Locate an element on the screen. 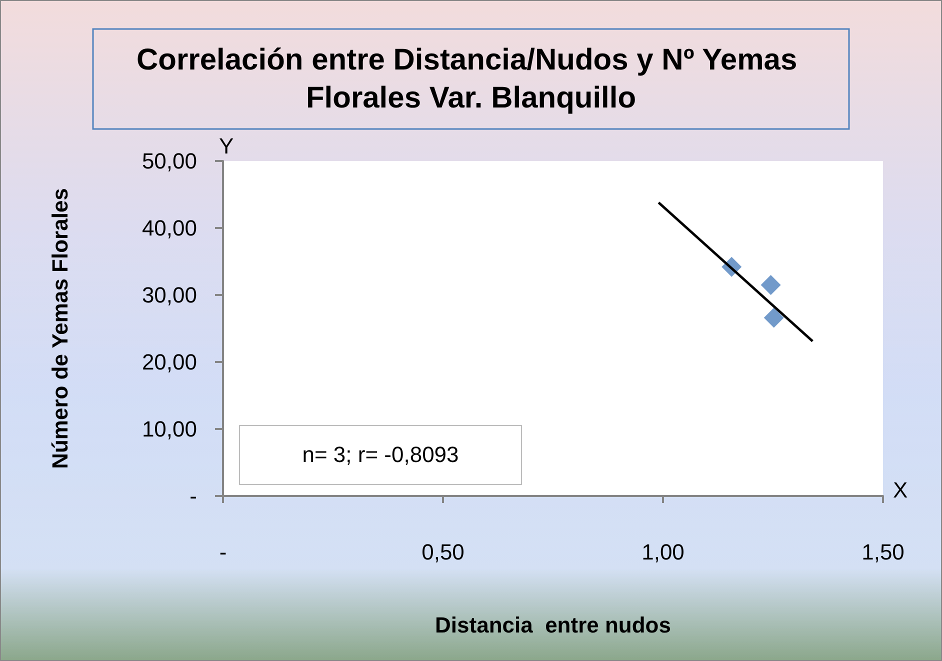  x-tick-label: 1,50 is located at coordinates (883, 552).